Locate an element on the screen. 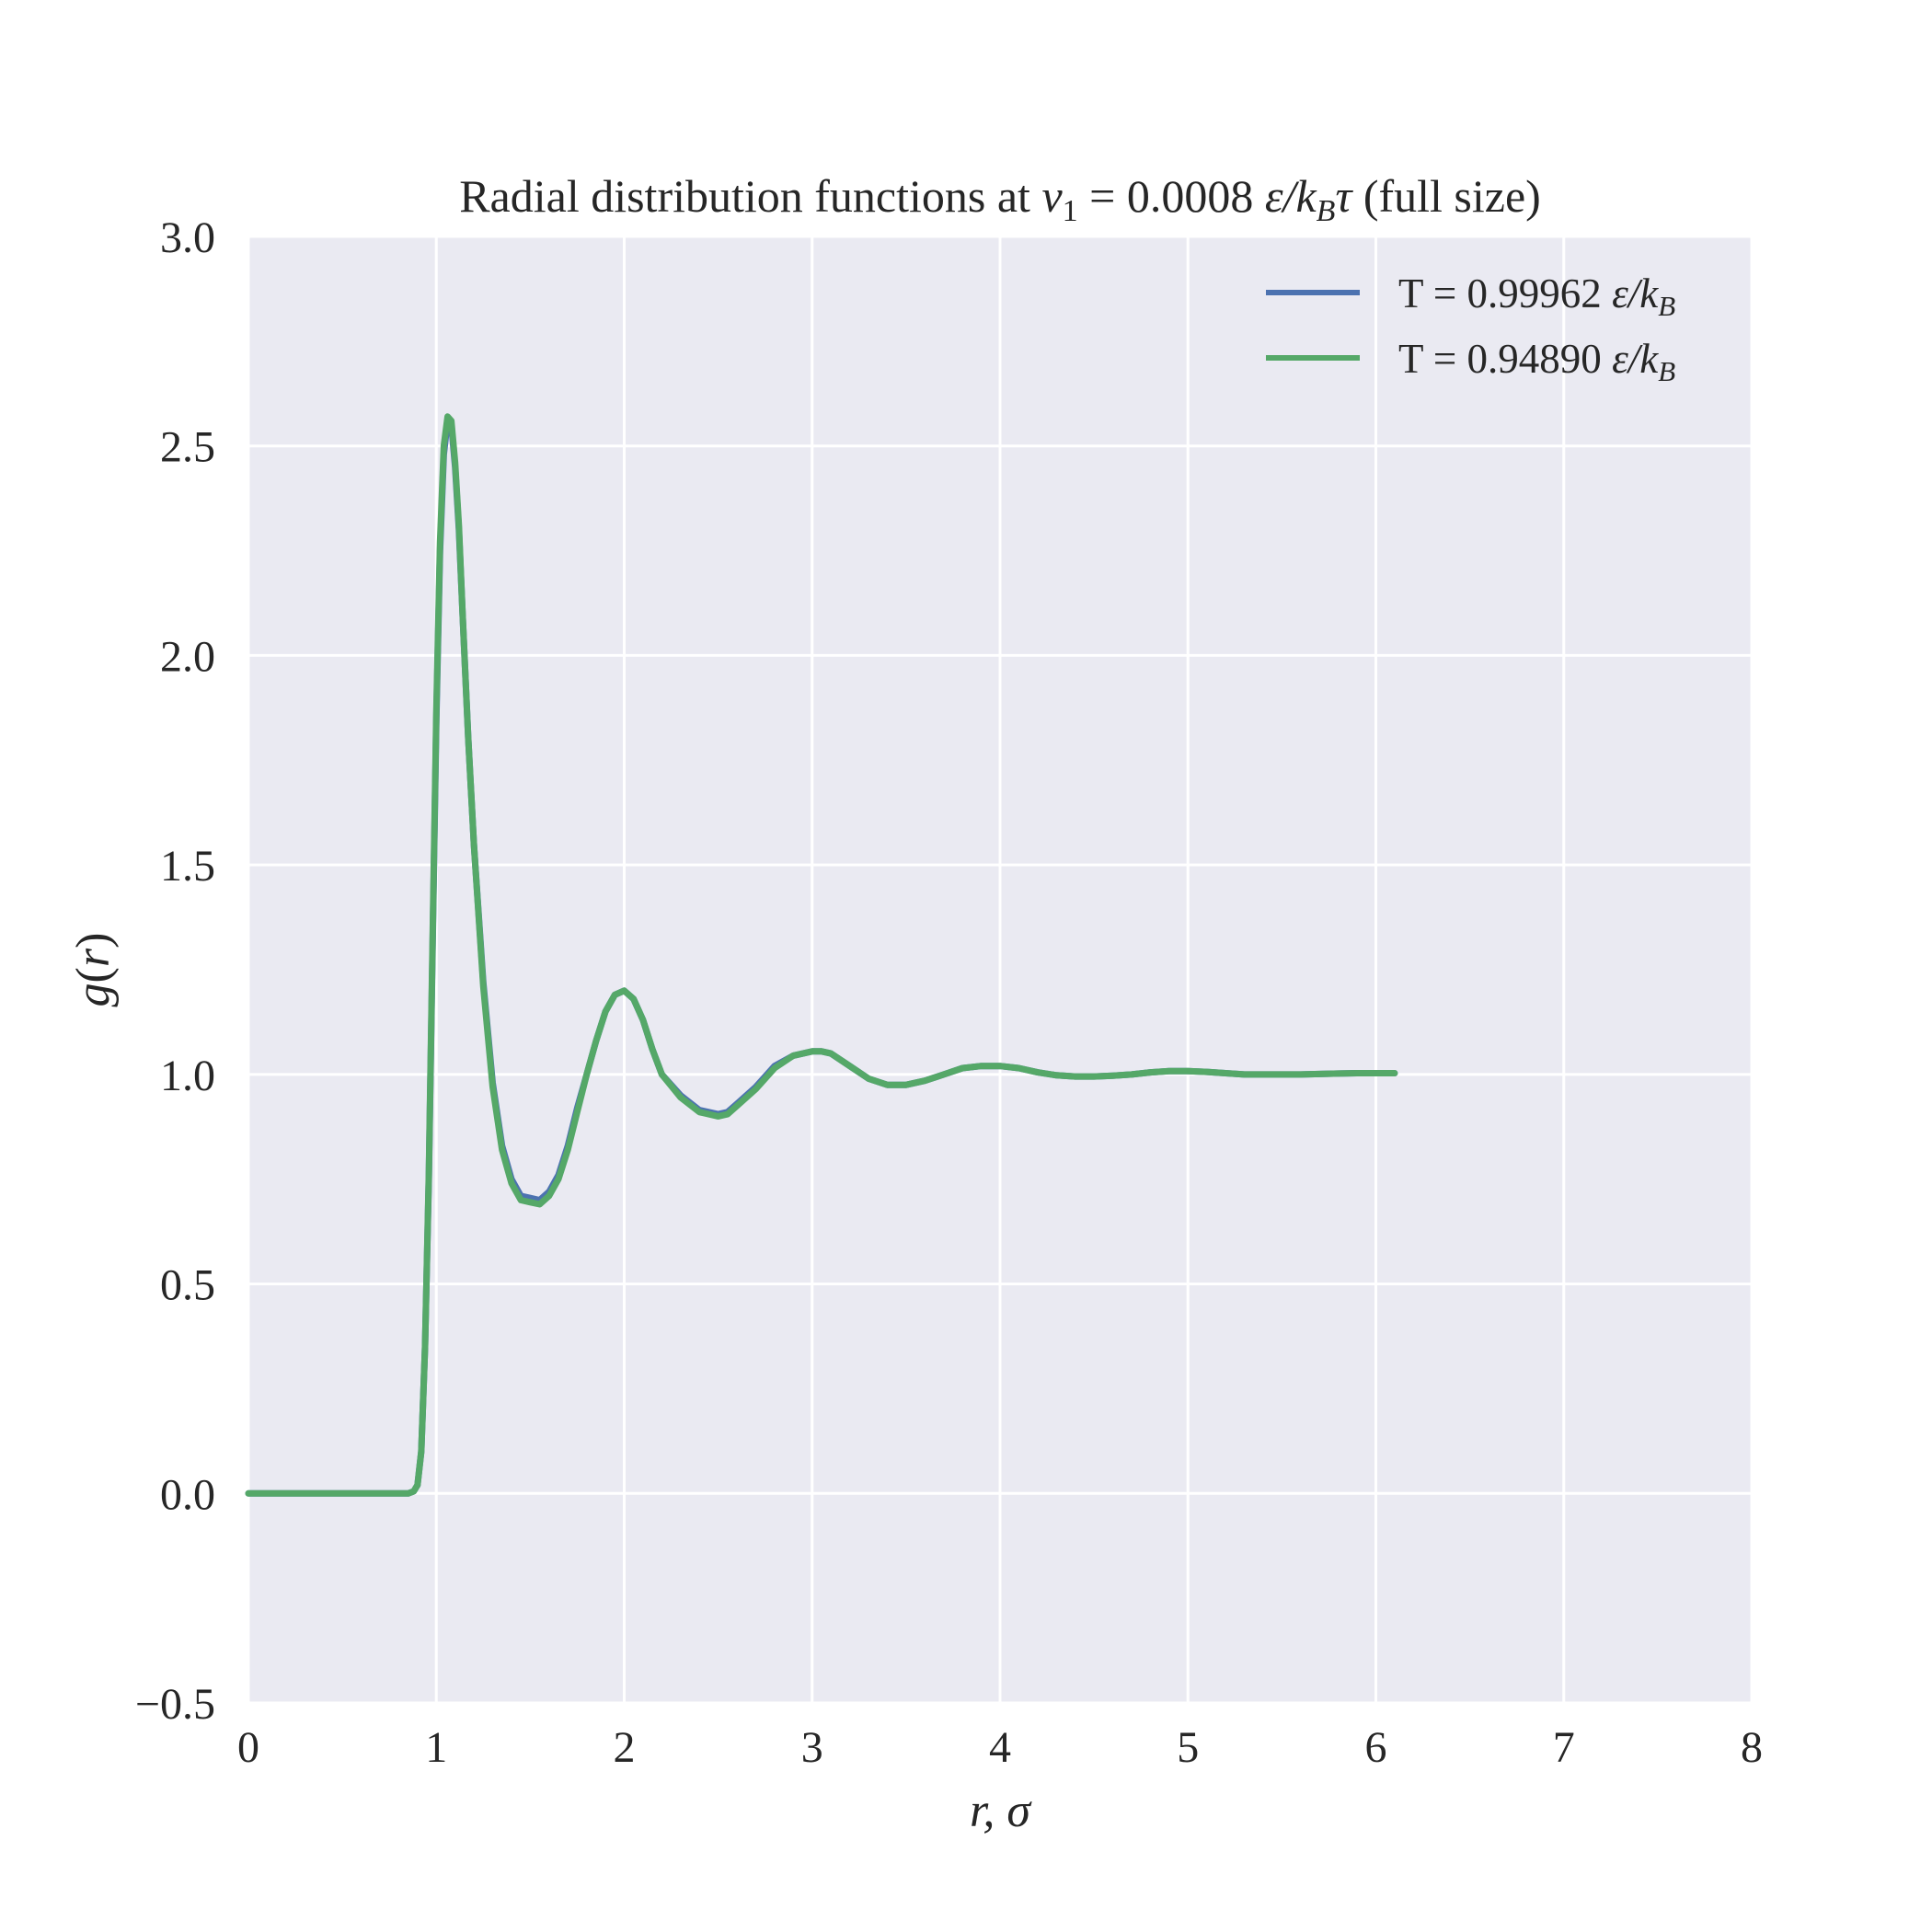 Image resolution: width=1932 pixels, height=1932 pixels. y-tick-label: 0.5 is located at coordinates (187, 1285).